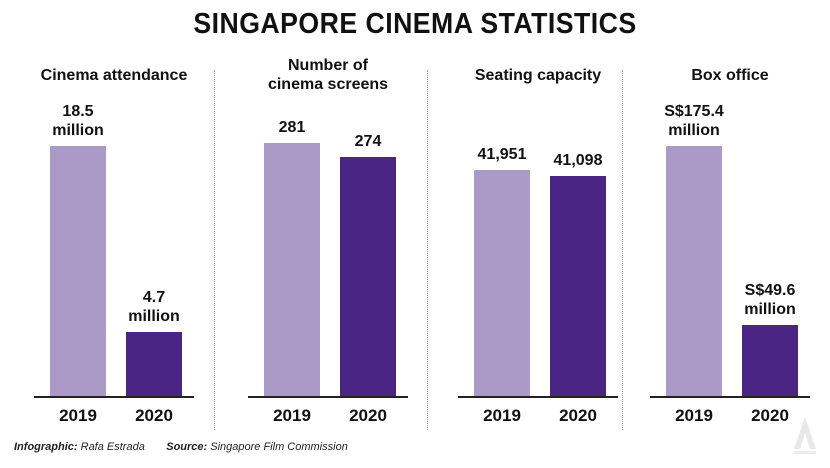  Describe the element at coordinates (578, 160) in the screenshot. I see `data-label: 41,098` at that location.